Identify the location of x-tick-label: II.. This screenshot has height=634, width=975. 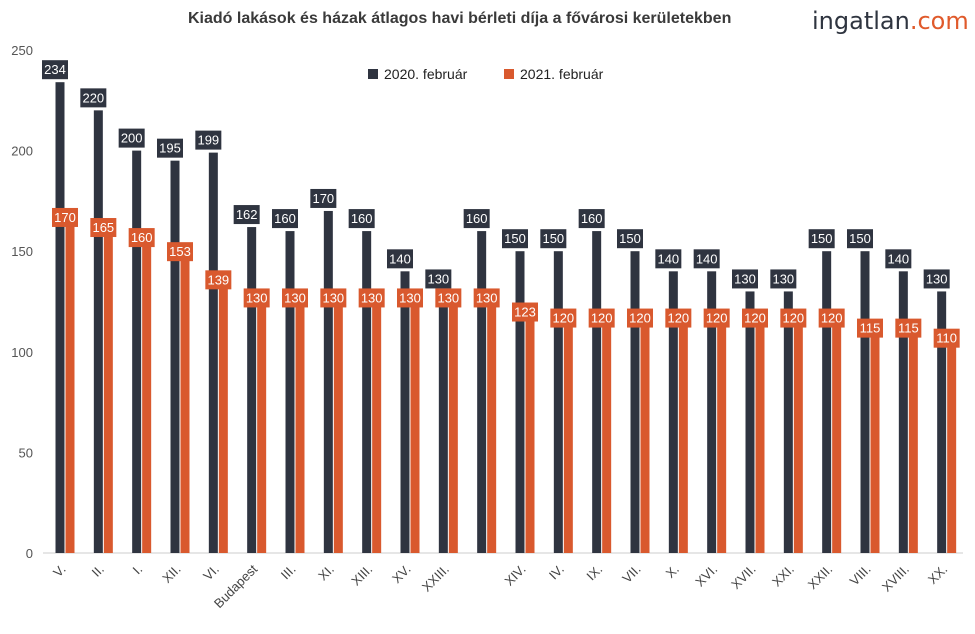
(98, 571).